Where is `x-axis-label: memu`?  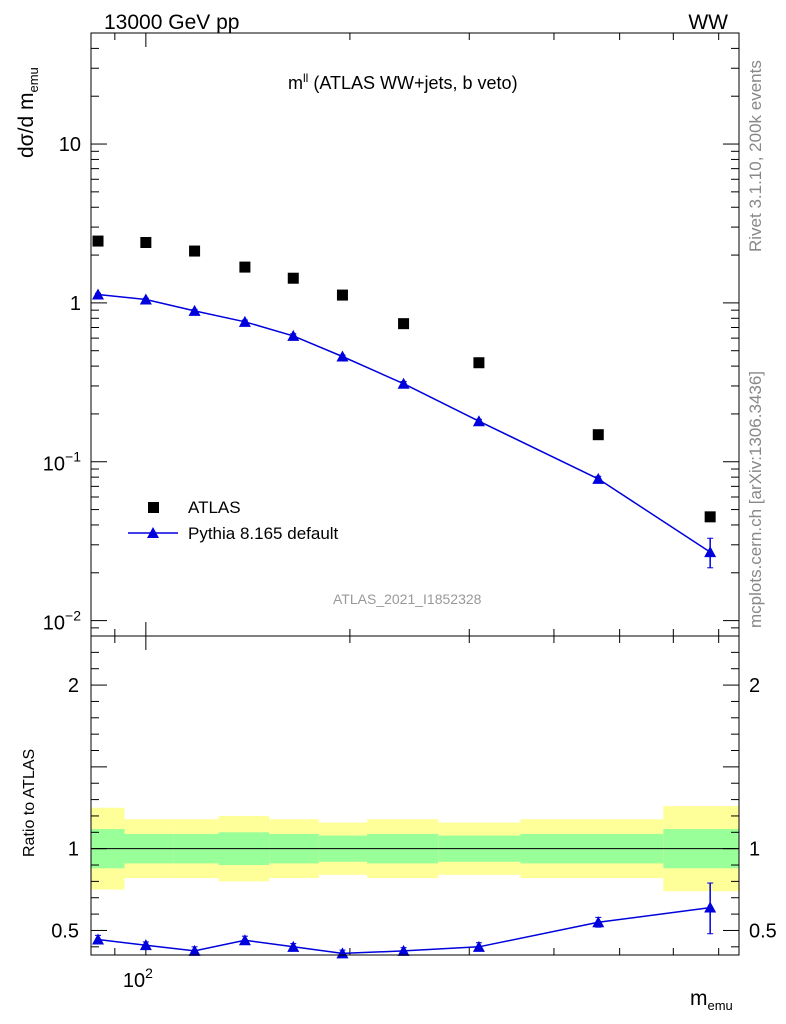 x-axis-label: memu is located at coordinates (711, 999).